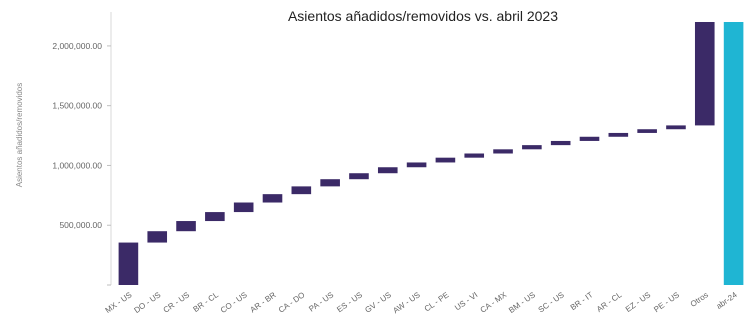 Image resolution: width=753 pixels, height=328 pixels. Describe the element at coordinates (272, 198) in the screenshot. I see `bar-ar-br` at that location.